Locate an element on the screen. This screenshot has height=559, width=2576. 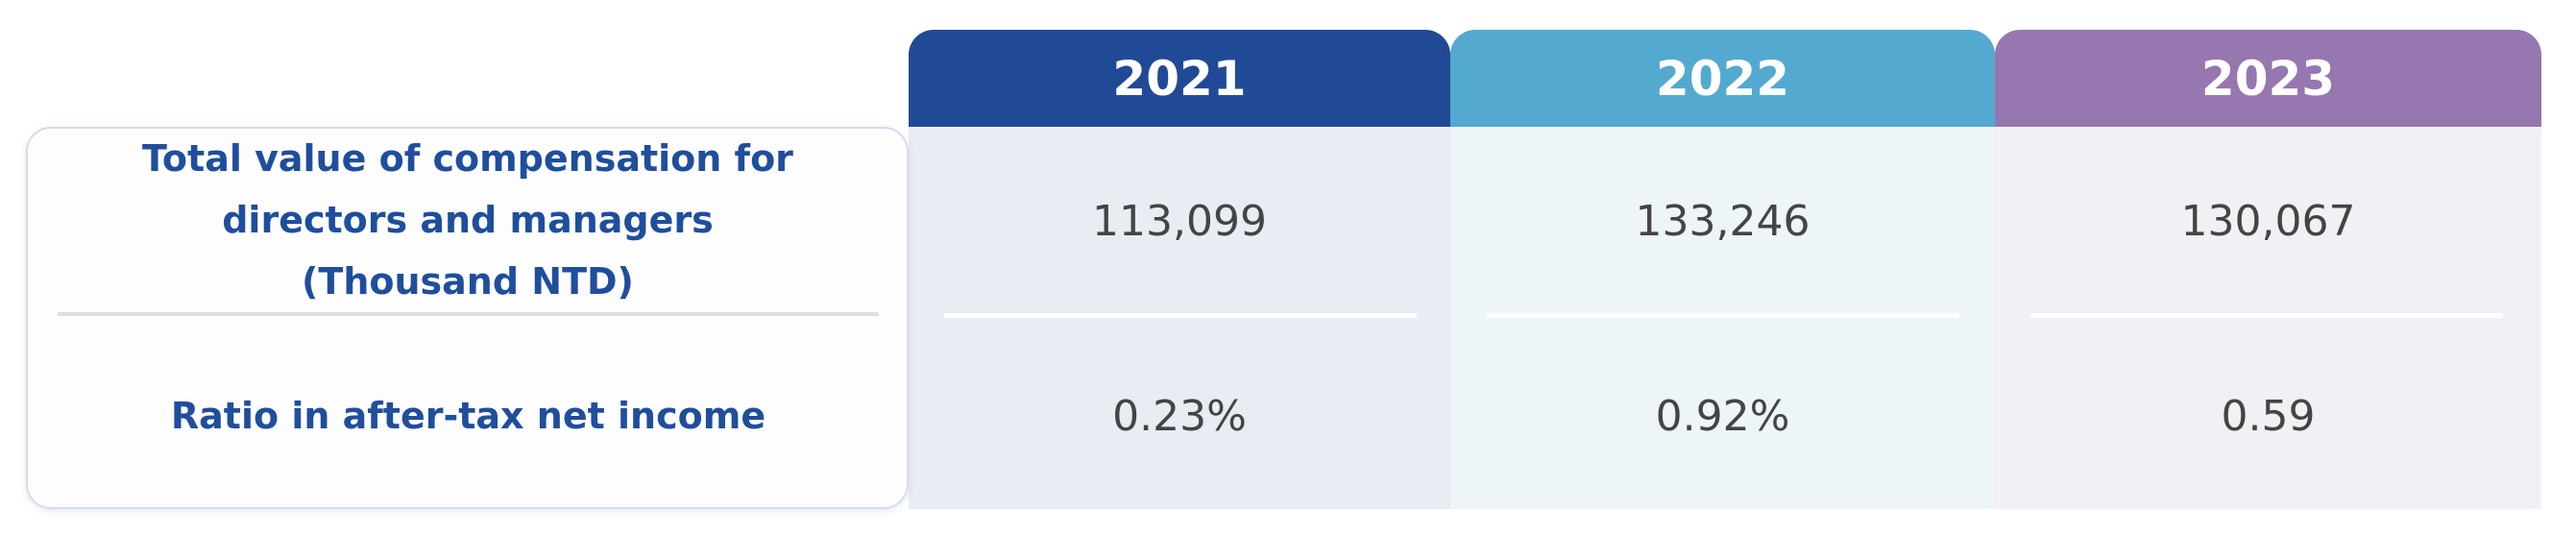
row-label: Ratio in after-tax net income is located at coordinates (468, 416).